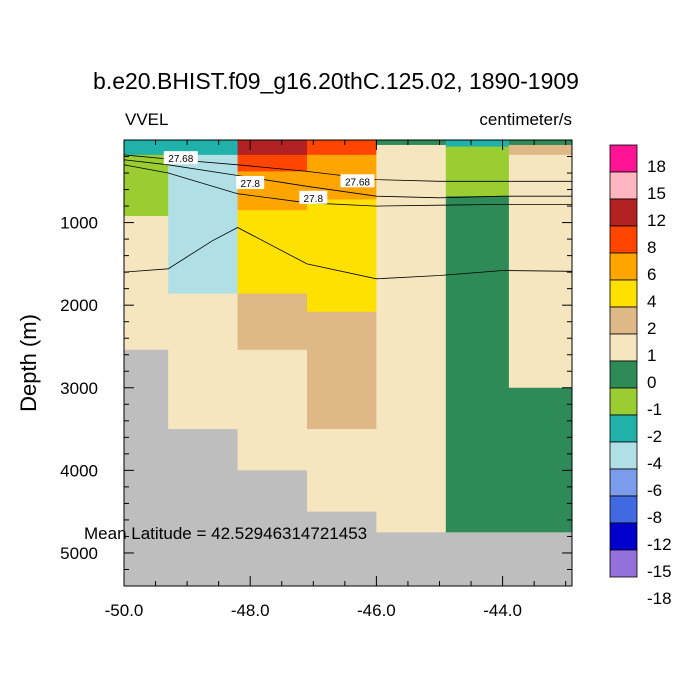  I want to click on colorbar-label: 15, so click(656, 193).